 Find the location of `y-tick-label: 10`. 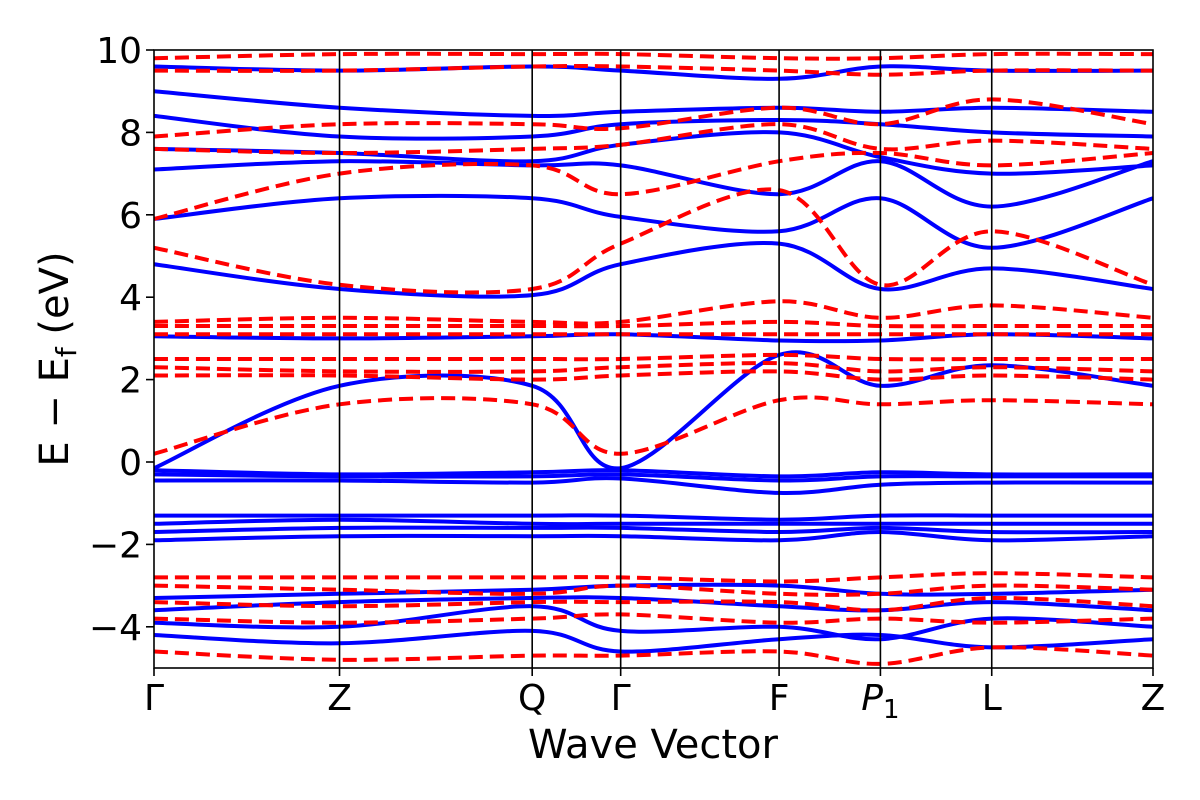

y-tick-label: 10 is located at coordinates (119, 51).